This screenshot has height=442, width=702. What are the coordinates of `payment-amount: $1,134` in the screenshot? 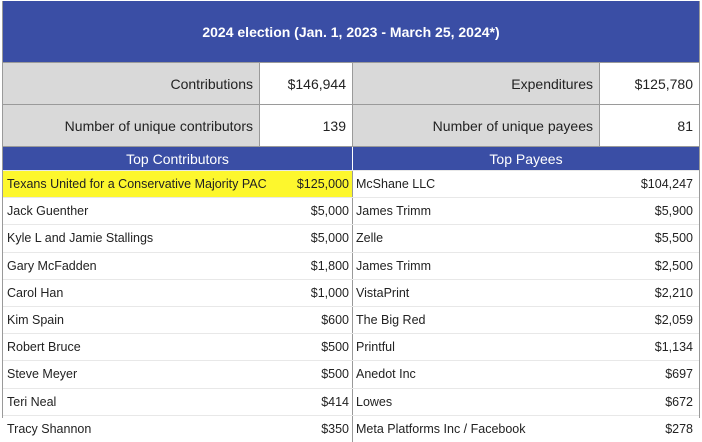 It's located at (673, 347).